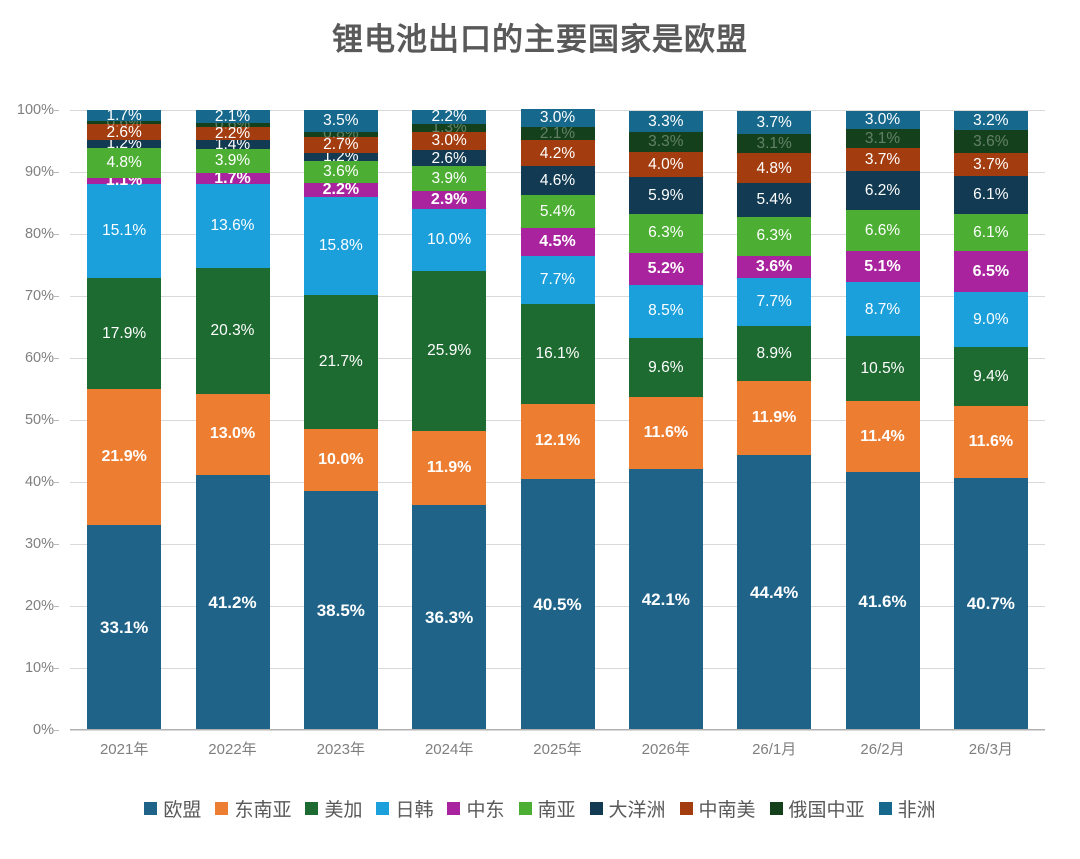 The width and height of the screenshot is (1080, 859). What do you see at coordinates (449, 127) in the screenshot?
I see `bar-segment: 1.3%` at bounding box center [449, 127].